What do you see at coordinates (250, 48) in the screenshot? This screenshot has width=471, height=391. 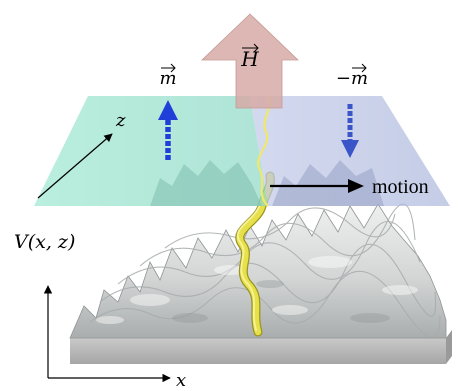 I see `field-vector-mark` at bounding box center [250, 48].